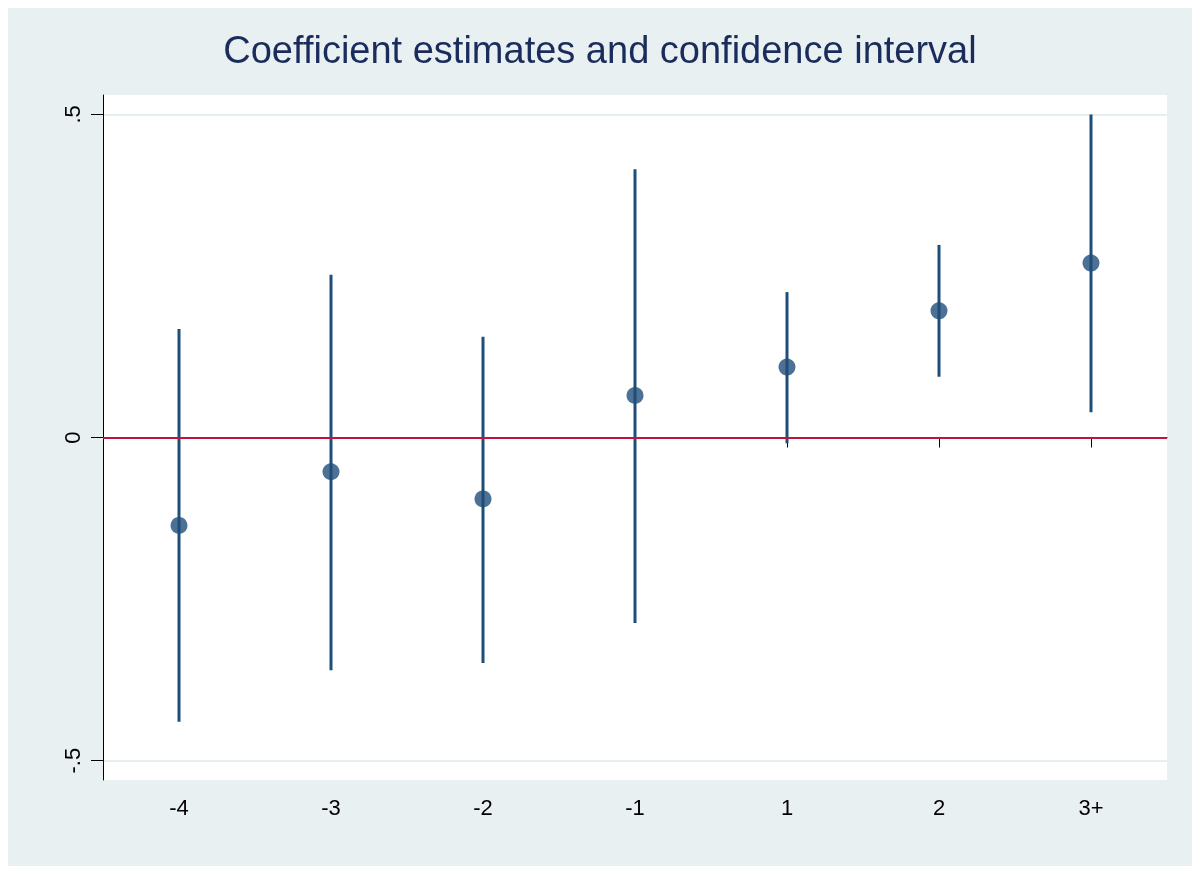 This screenshot has width=1200, height=874. What do you see at coordinates (600, 50) in the screenshot?
I see `chart-title: Coefficient estimates and confidence interval` at bounding box center [600, 50].